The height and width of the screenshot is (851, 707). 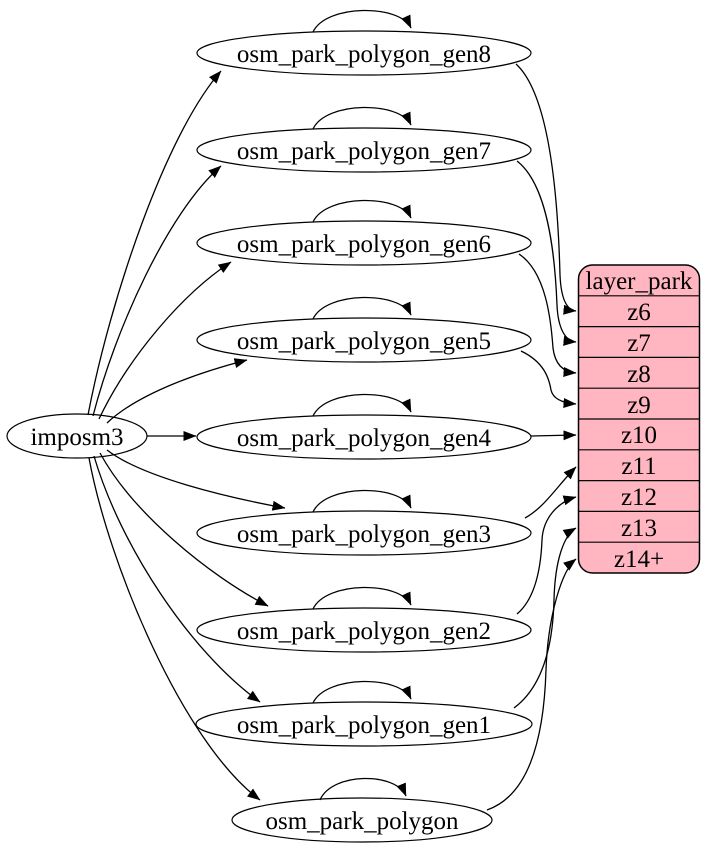 I want to click on edge-osm-park-polygon-to-z14plus, so click(x=531, y=684).